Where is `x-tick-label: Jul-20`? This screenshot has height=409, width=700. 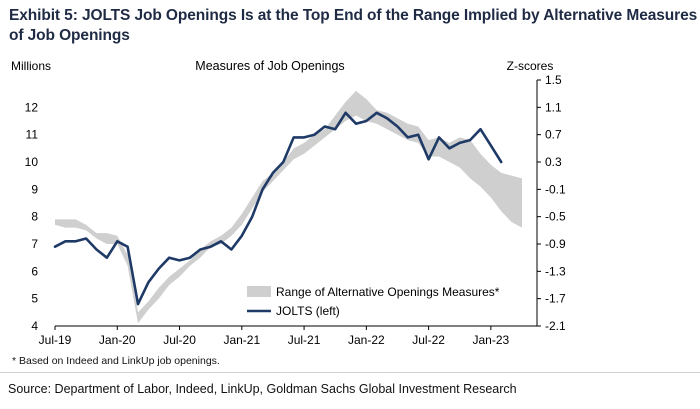
x-tick-label: Jul-20 is located at coordinates (179, 340).